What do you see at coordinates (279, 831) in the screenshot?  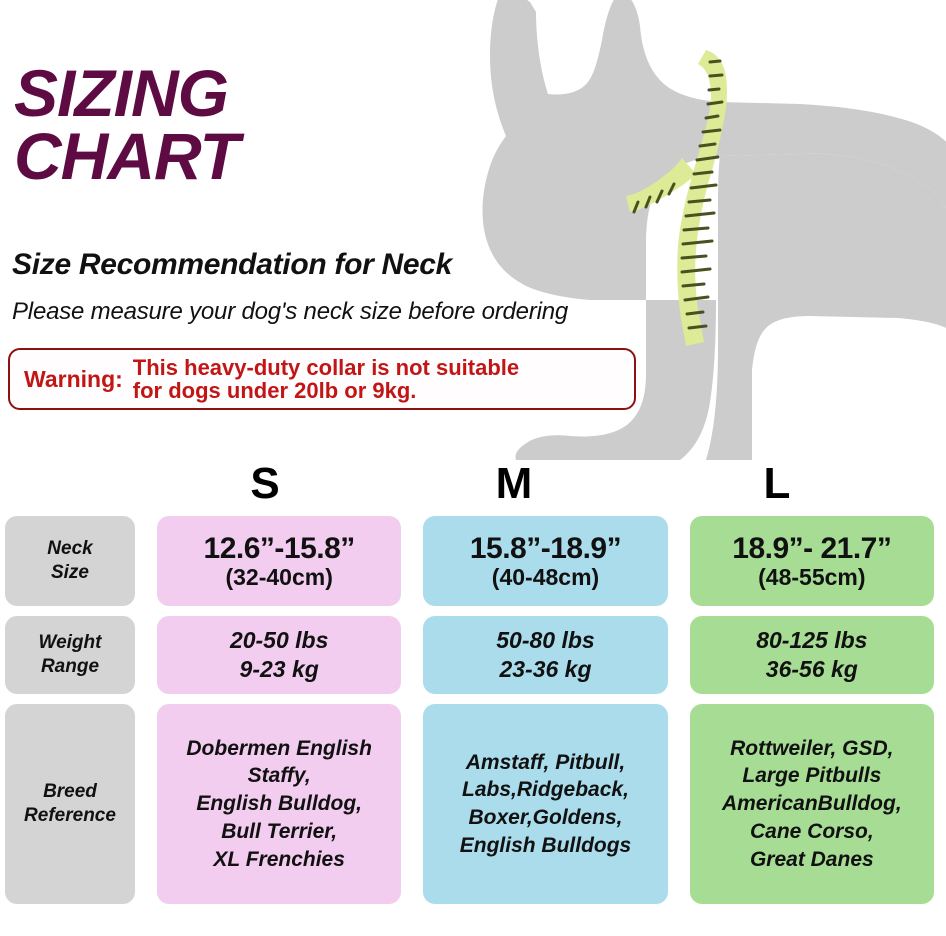 I see `breed-line: Bull Terrier,` at bounding box center [279, 831].